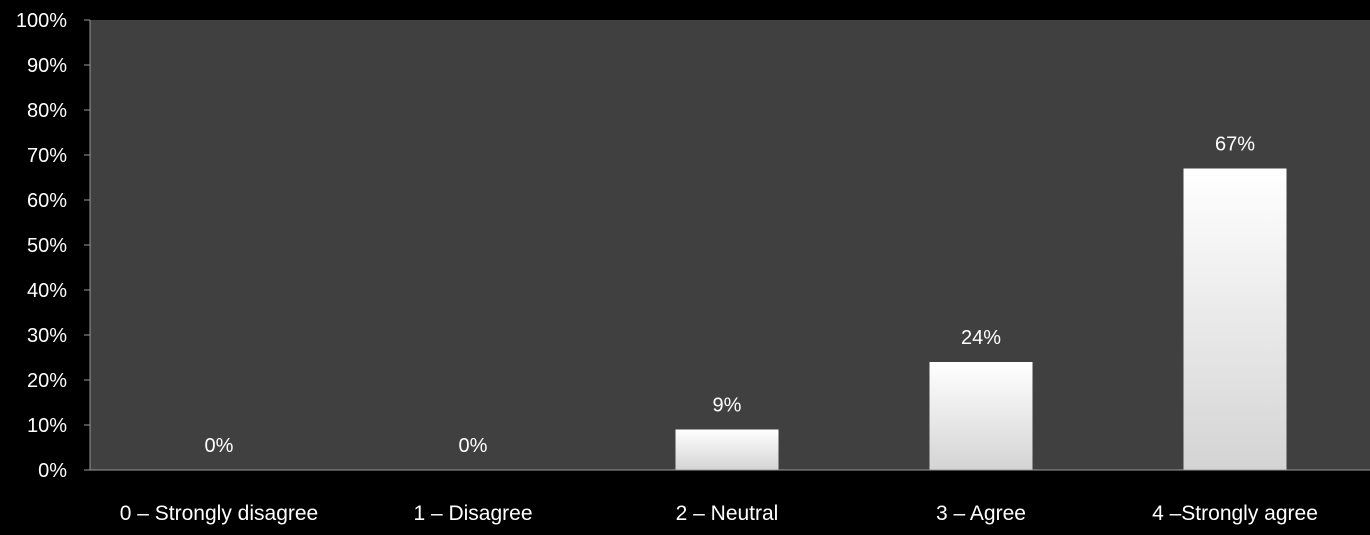  I want to click on data-label-4: 67%, so click(1235, 145).